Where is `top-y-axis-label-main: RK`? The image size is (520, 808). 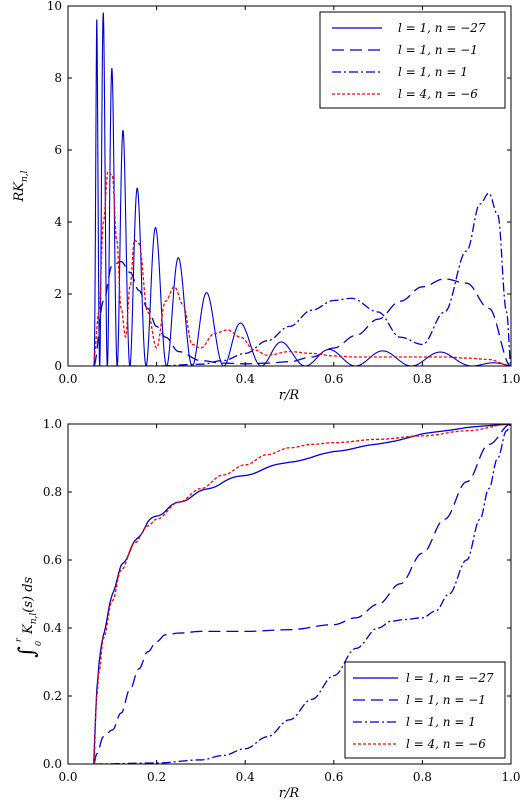
top-y-axis-label-main: RK is located at coordinates (19, 192).